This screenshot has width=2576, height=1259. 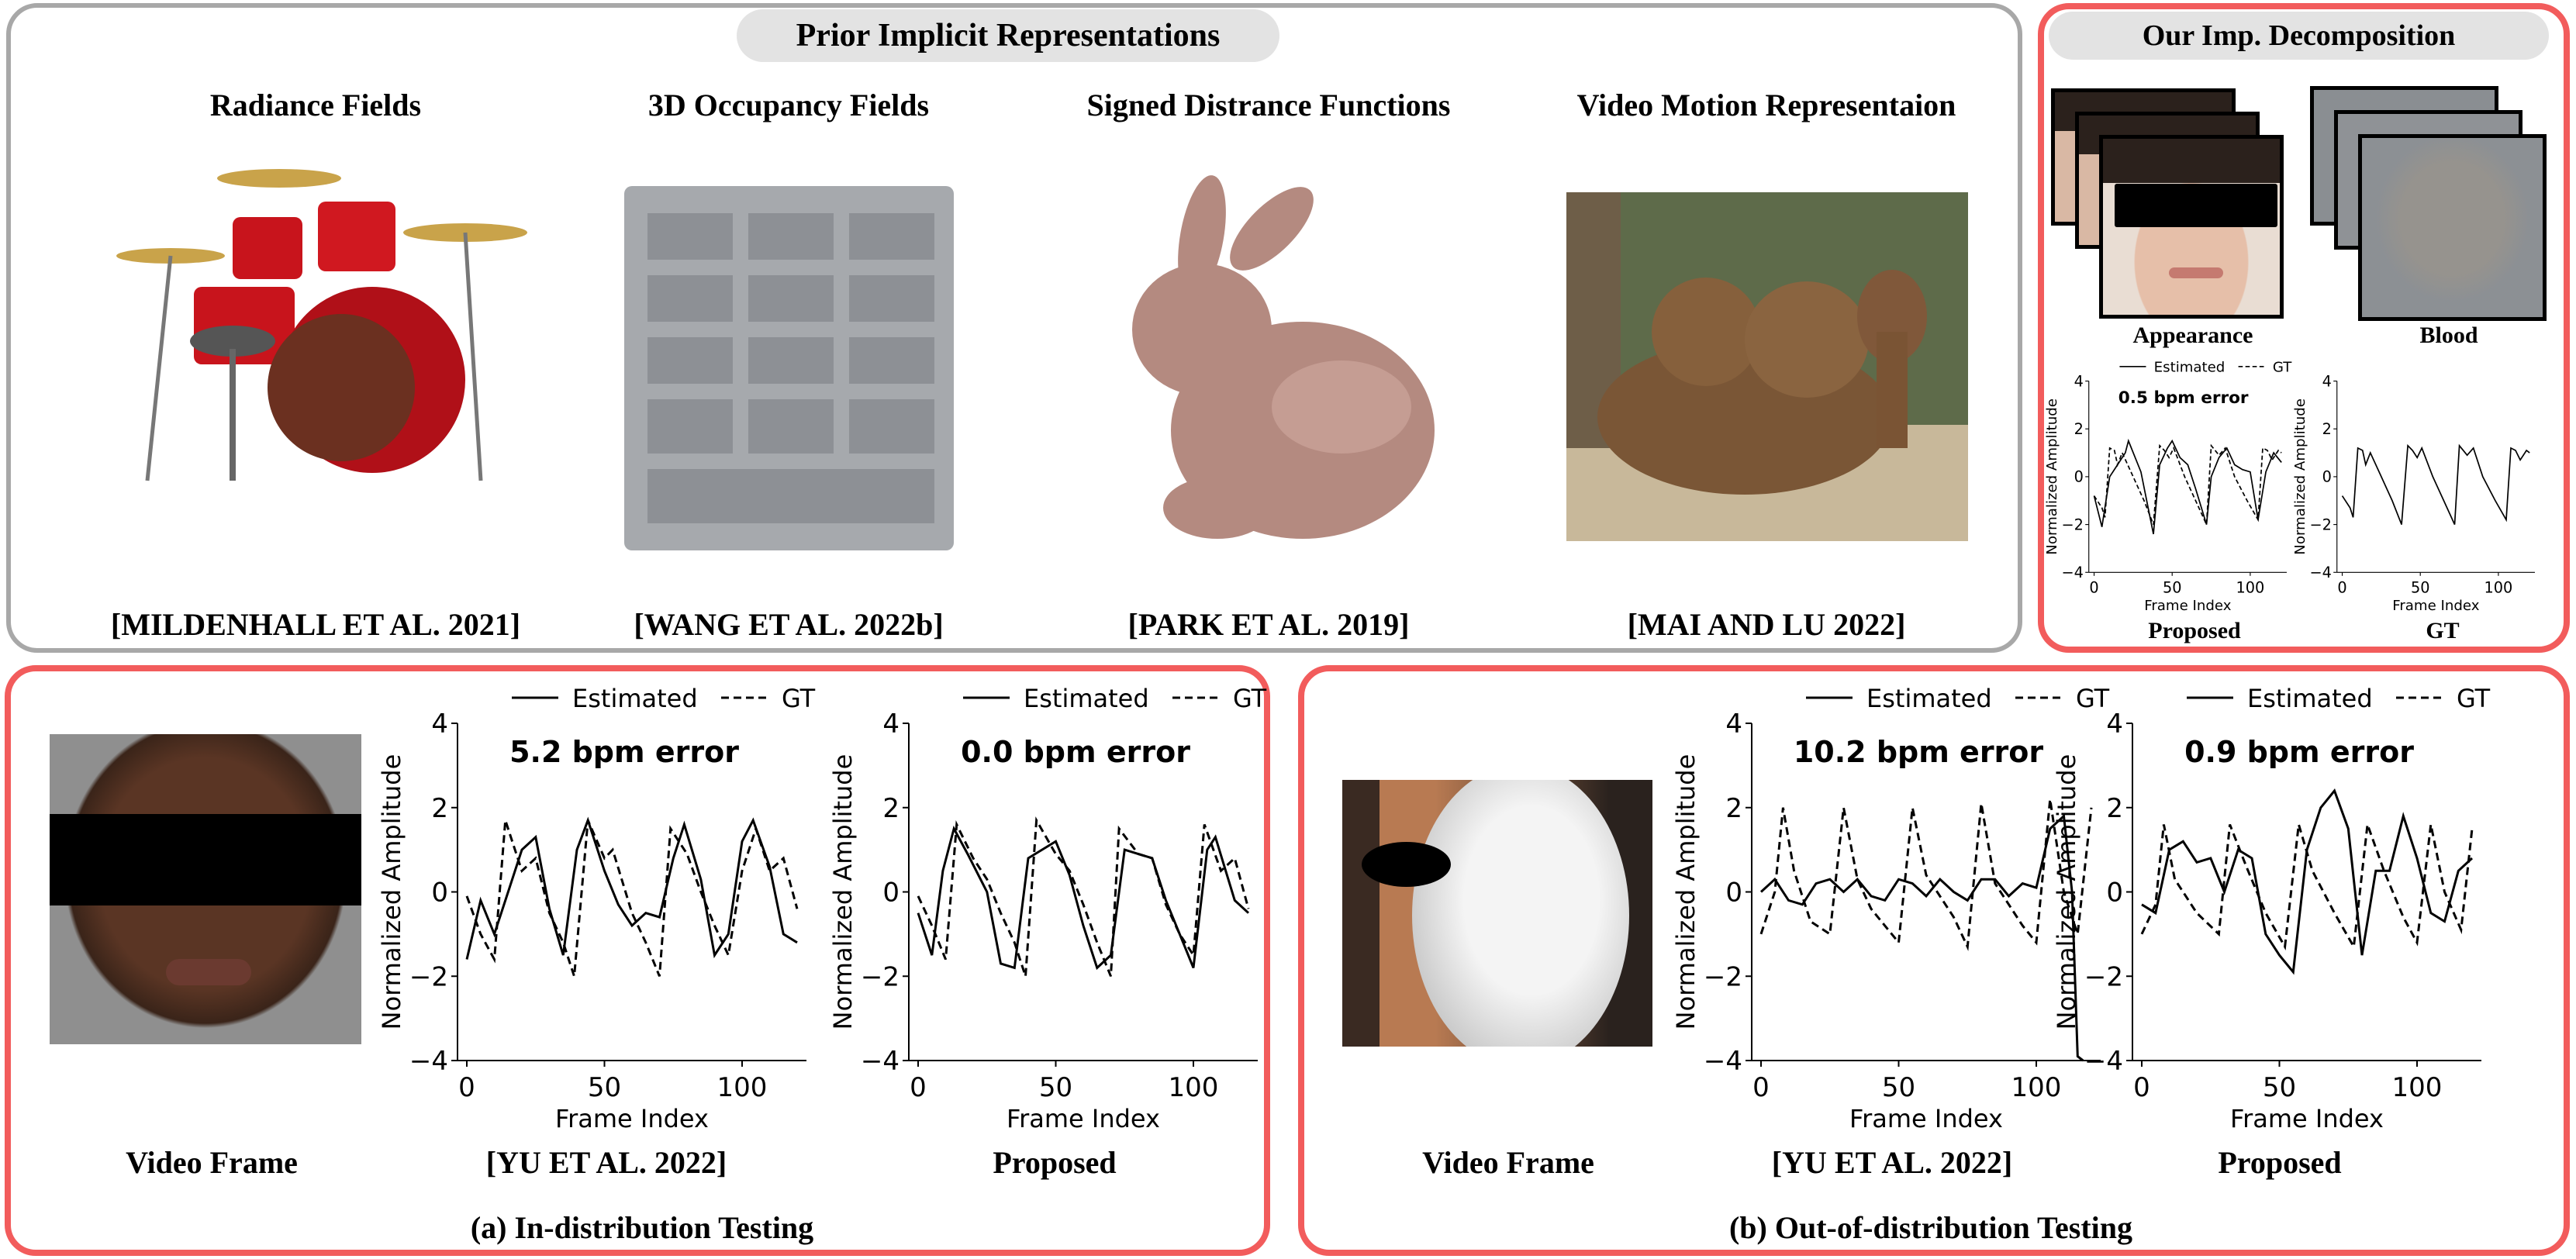 What do you see at coordinates (1931, 1227) in the screenshot?
I see `ood-caption: (b) Out-of-distribution Testing` at bounding box center [1931, 1227].